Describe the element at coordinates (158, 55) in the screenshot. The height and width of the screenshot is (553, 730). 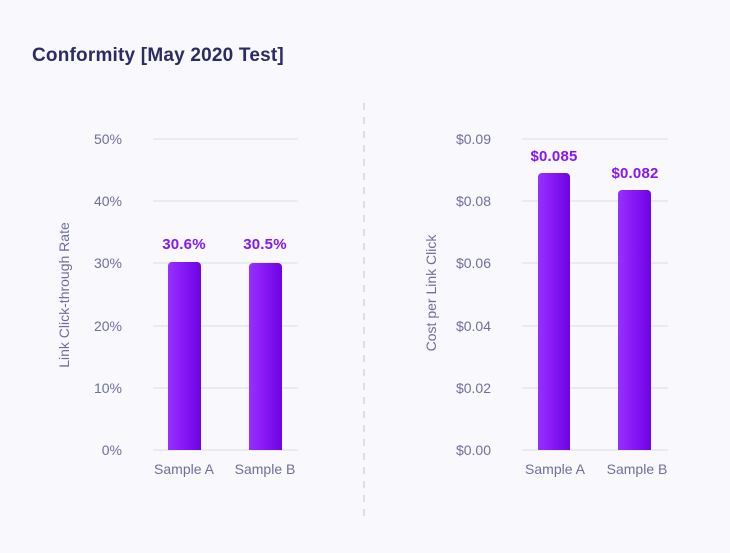
I see `page-title: Conformity [May 2020 Test]` at that location.